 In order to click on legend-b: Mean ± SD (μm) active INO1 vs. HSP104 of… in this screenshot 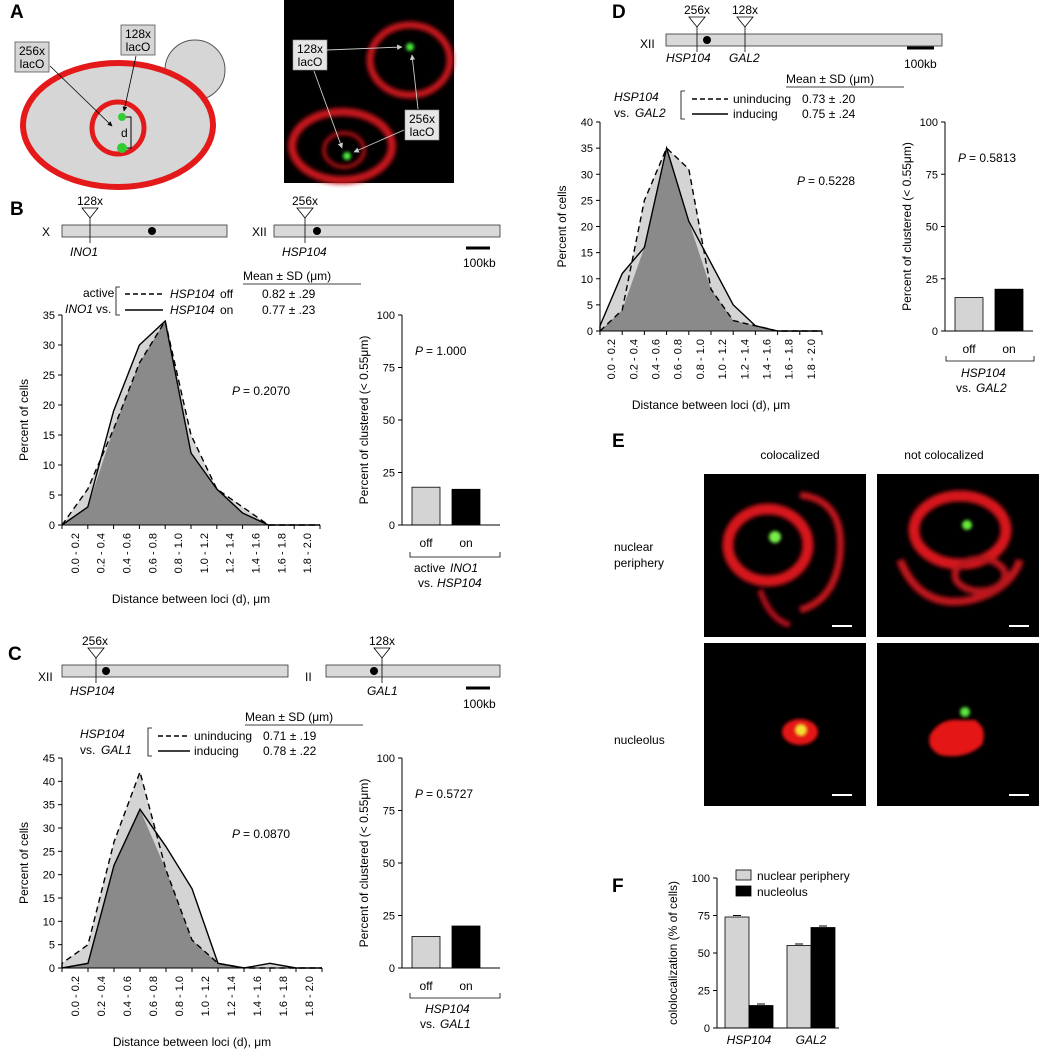, I will do `click(213, 293)`.